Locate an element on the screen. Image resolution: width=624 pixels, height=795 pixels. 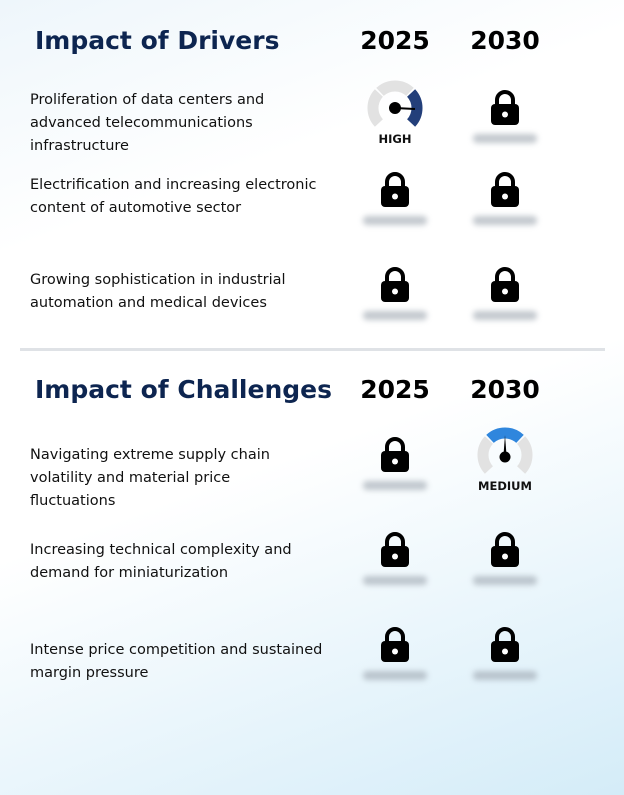
drivers-row-3-y2025-cell is located at coordinates (395, 293).